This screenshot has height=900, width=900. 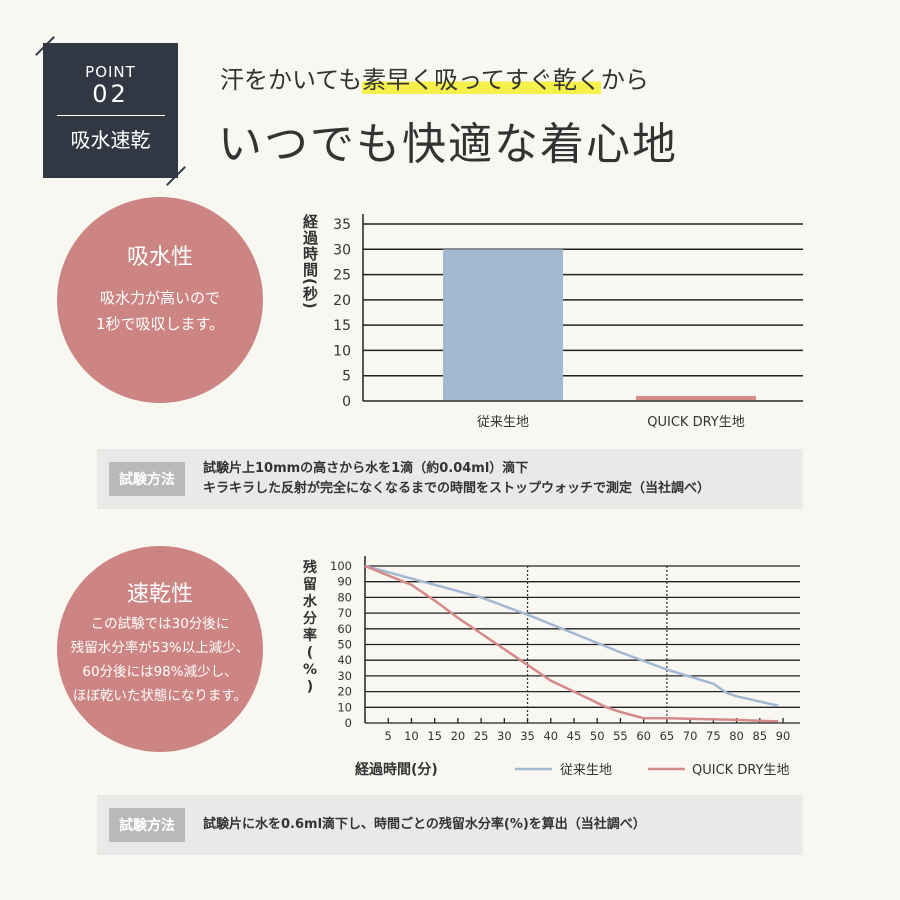 What do you see at coordinates (448, 144) in the screenshot?
I see `page-title: いつでも快適な着心地` at bounding box center [448, 144].